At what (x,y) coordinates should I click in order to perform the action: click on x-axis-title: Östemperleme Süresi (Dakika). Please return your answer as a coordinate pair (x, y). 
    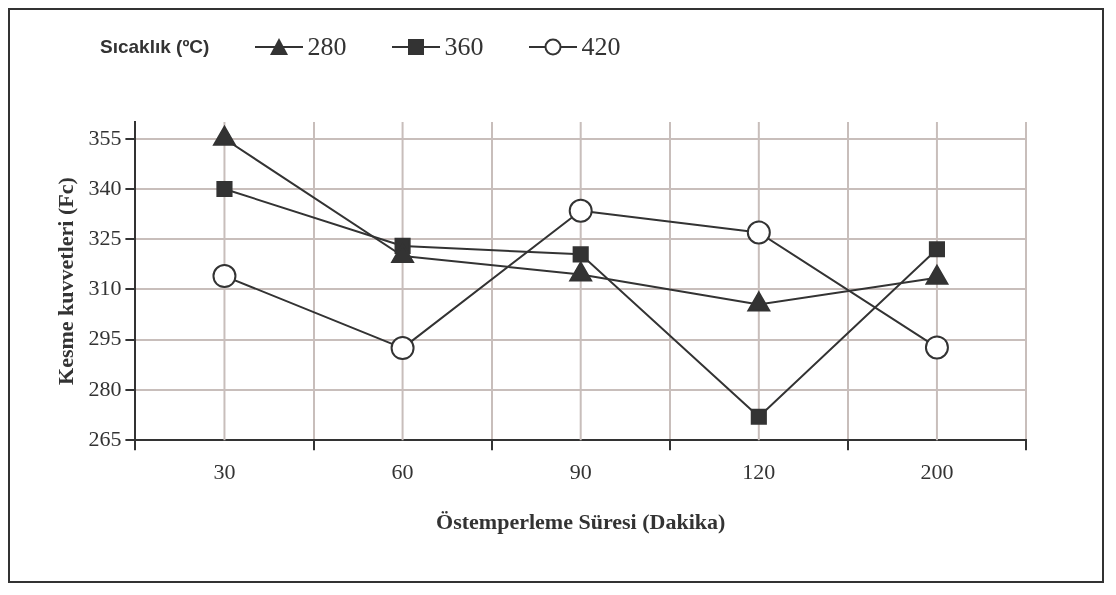
    Looking at the image, I should click on (581, 522).